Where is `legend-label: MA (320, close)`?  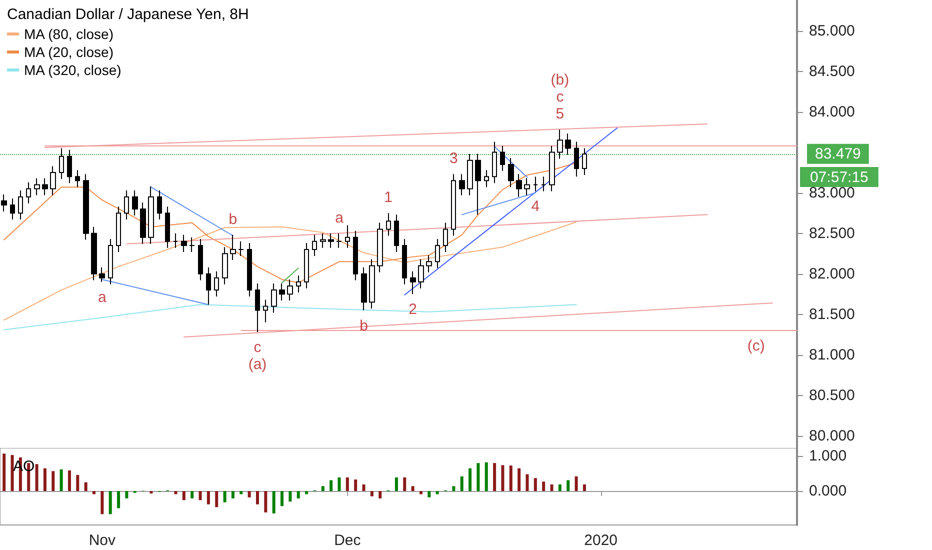 legend-label: MA (320, close) is located at coordinates (73, 70).